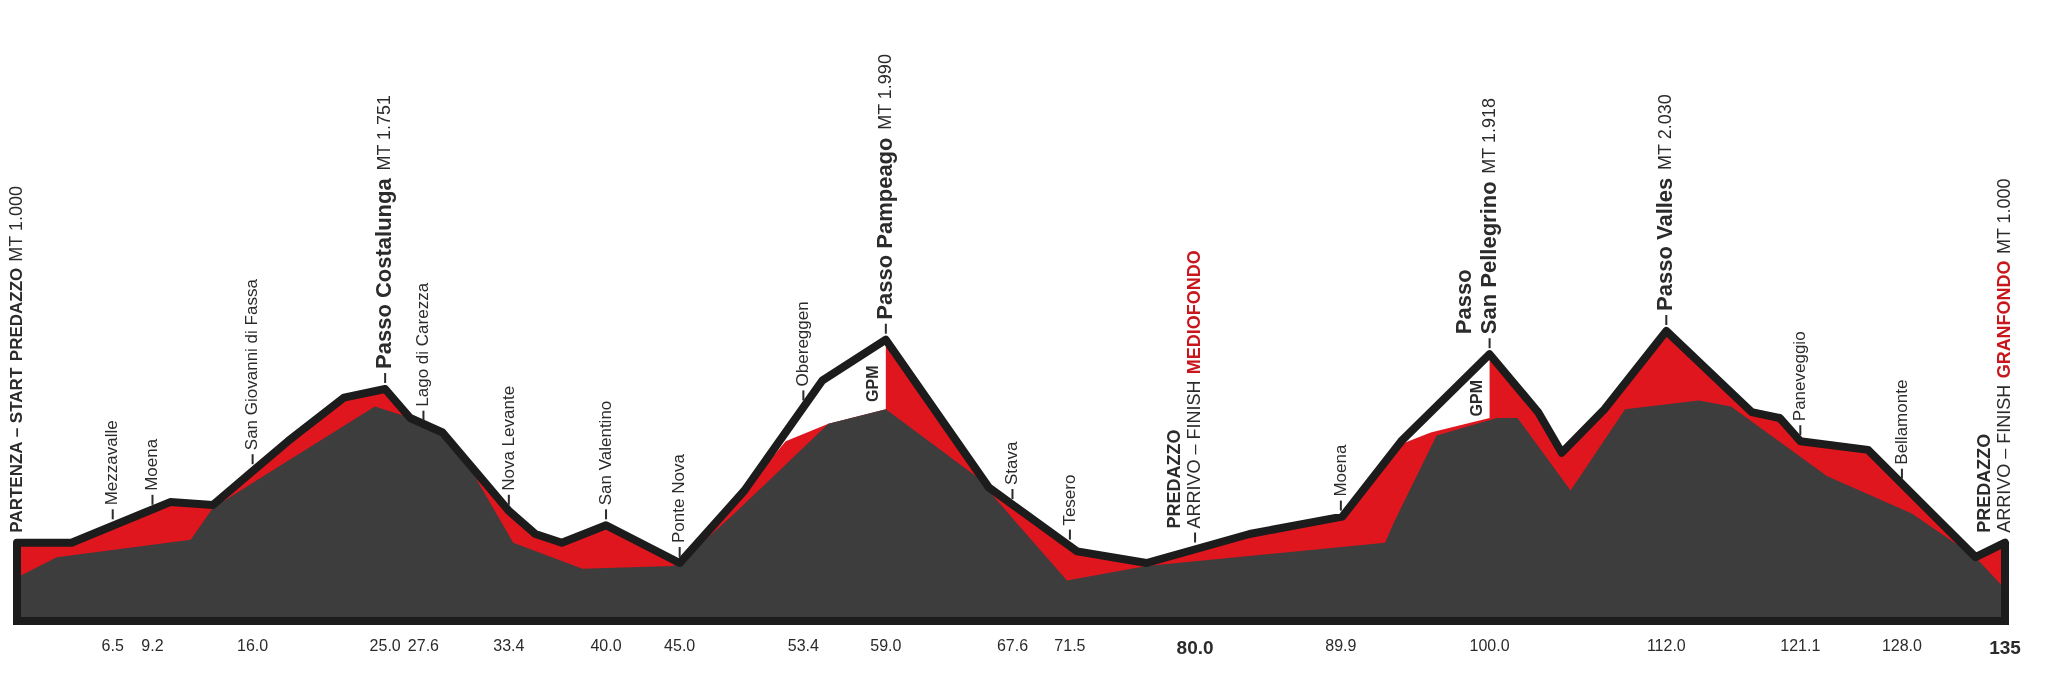  What do you see at coordinates (1799, 376) in the screenshot?
I see `annotation: Paneveggio` at bounding box center [1799, 376].